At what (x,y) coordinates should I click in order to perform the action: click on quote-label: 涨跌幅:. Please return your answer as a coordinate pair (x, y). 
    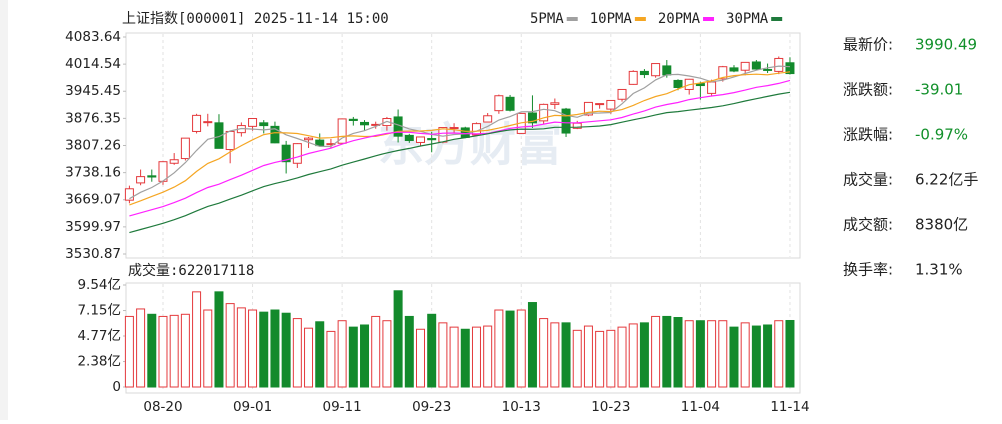
    Looking at the image, I should click on (868, 135).